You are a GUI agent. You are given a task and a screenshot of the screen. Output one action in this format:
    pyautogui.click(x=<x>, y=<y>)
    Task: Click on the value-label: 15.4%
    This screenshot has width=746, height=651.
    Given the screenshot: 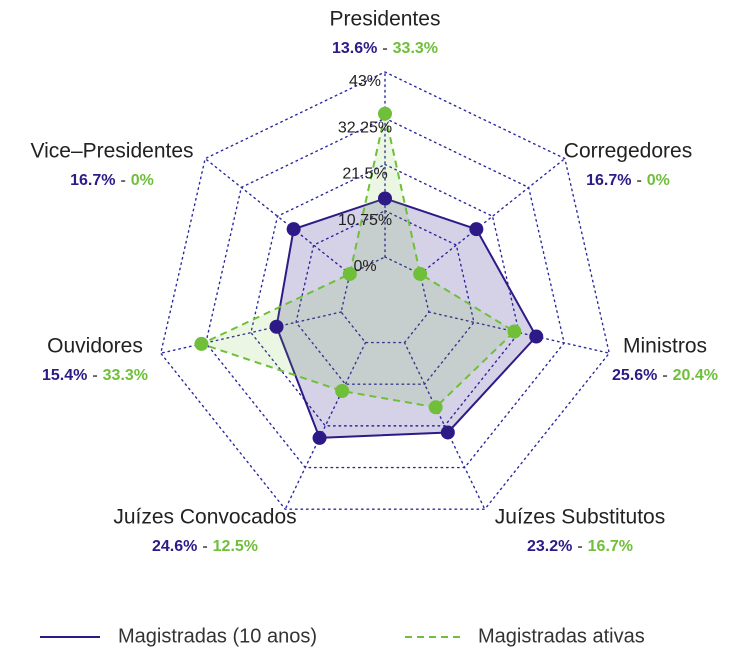 What is the action you would take?
    pyautogui.click(x=64, y=375)
    